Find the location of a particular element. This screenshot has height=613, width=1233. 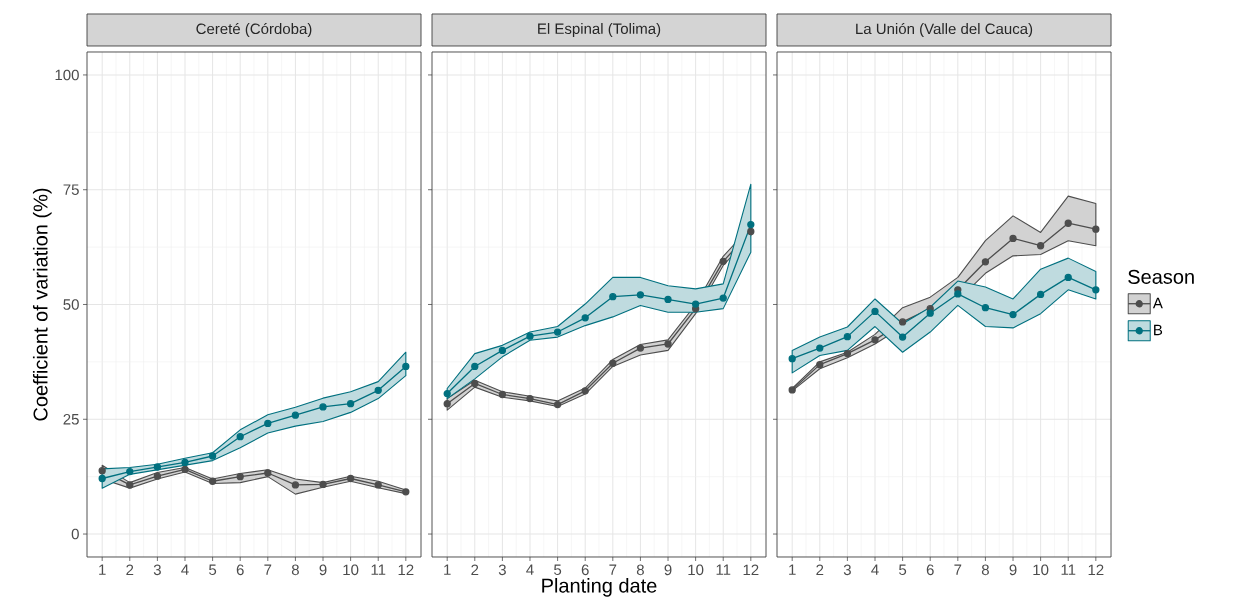

y-tick-label: 50 is located at coordinates (71, 304).